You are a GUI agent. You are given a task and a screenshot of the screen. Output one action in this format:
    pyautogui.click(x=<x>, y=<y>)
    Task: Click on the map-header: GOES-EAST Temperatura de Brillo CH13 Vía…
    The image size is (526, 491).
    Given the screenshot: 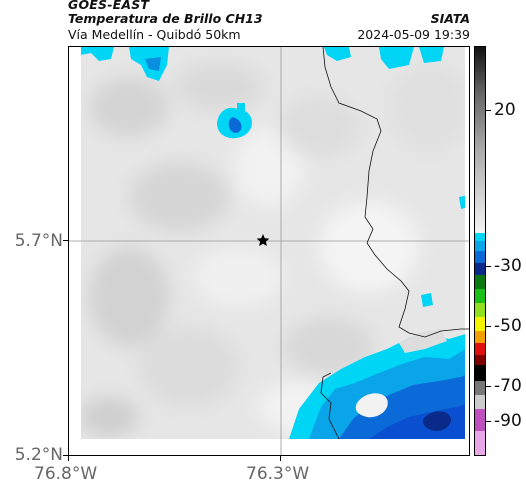 What is the action you would take?
    pyautogui.click(x=269, y=23)
    